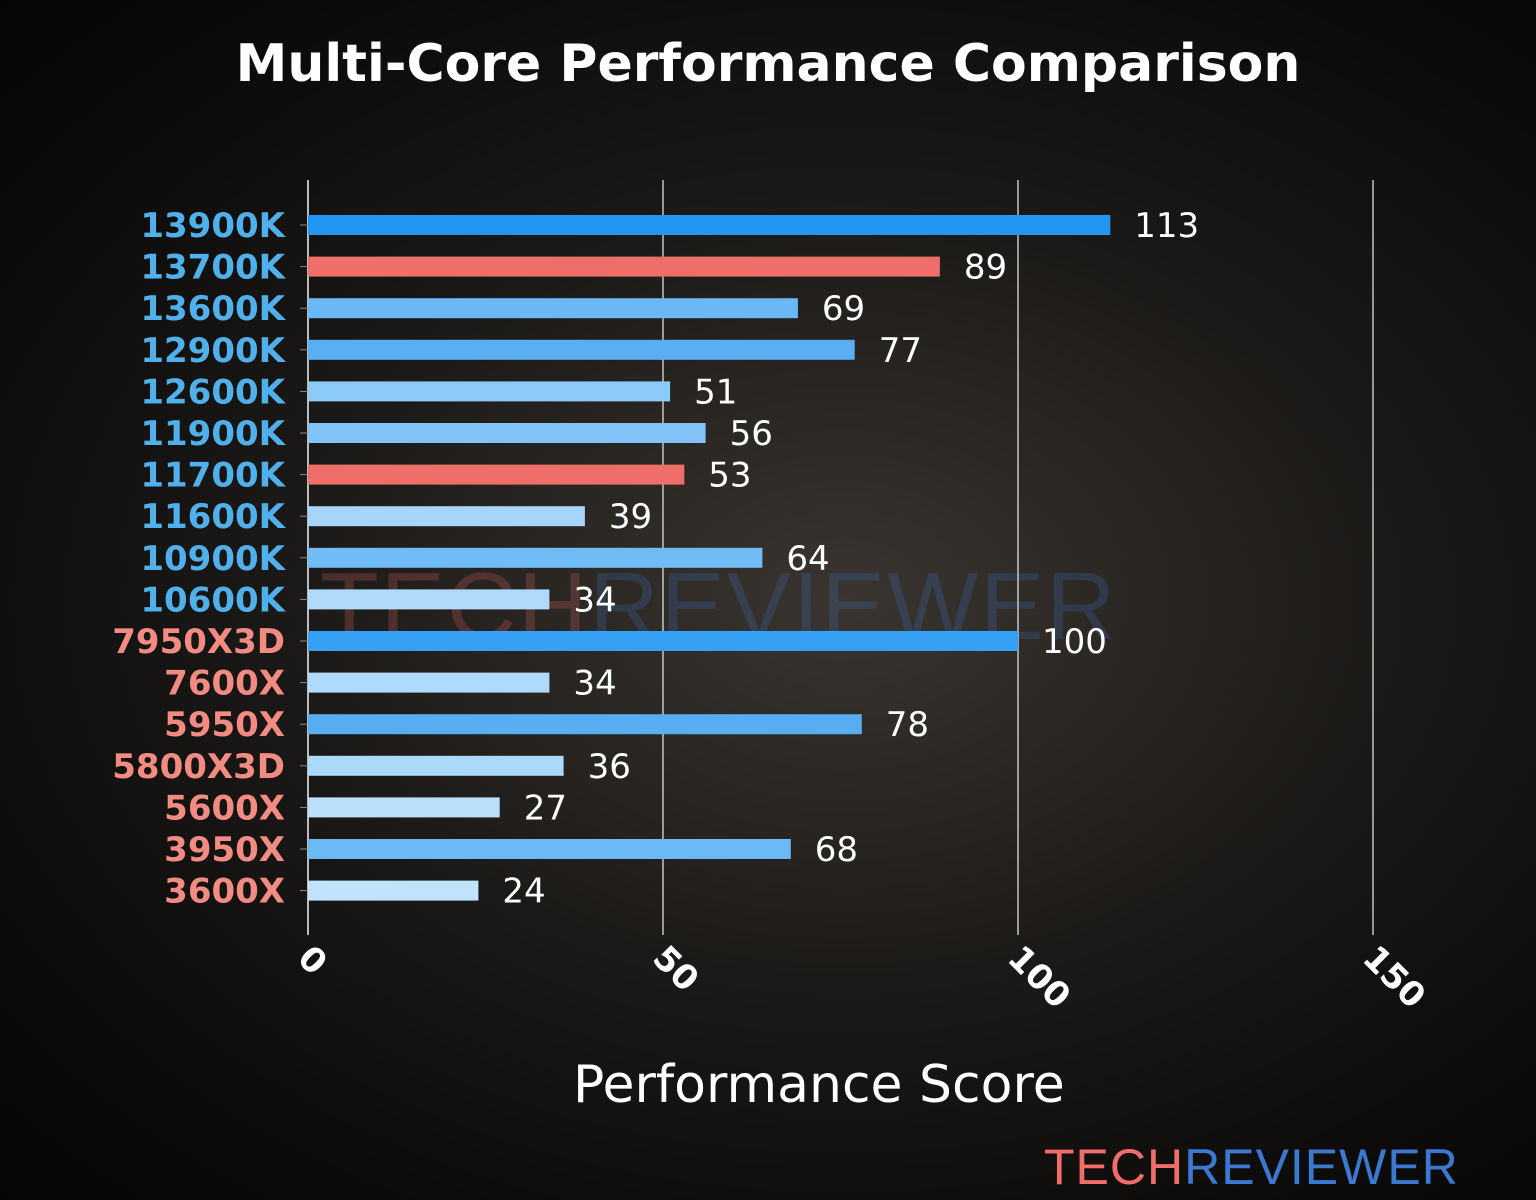  I want to click on y-tick-label: 13600K, so click(213, 309).